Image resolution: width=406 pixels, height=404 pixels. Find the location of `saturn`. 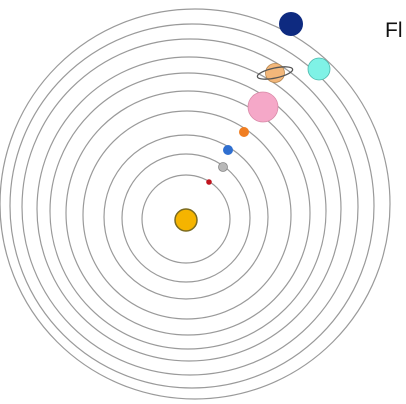

saturn is located at coordinates (275, 73).